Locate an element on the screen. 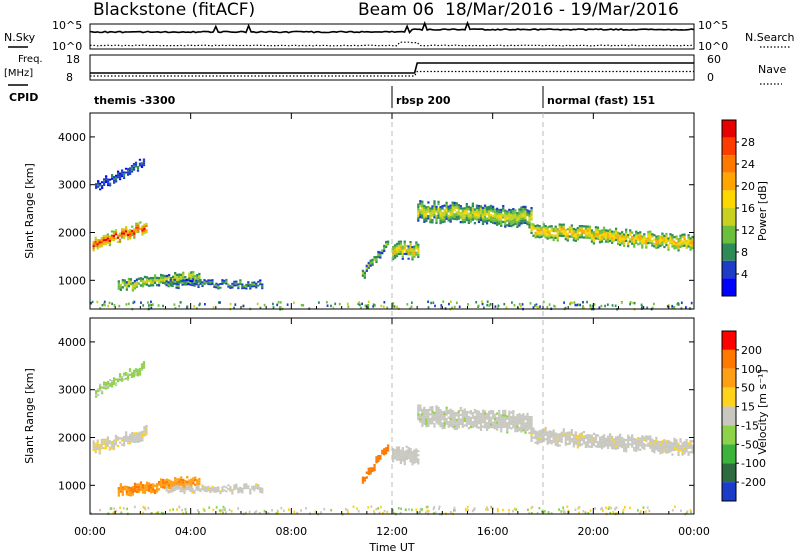  freq-line is located at coordinates (392, 68).